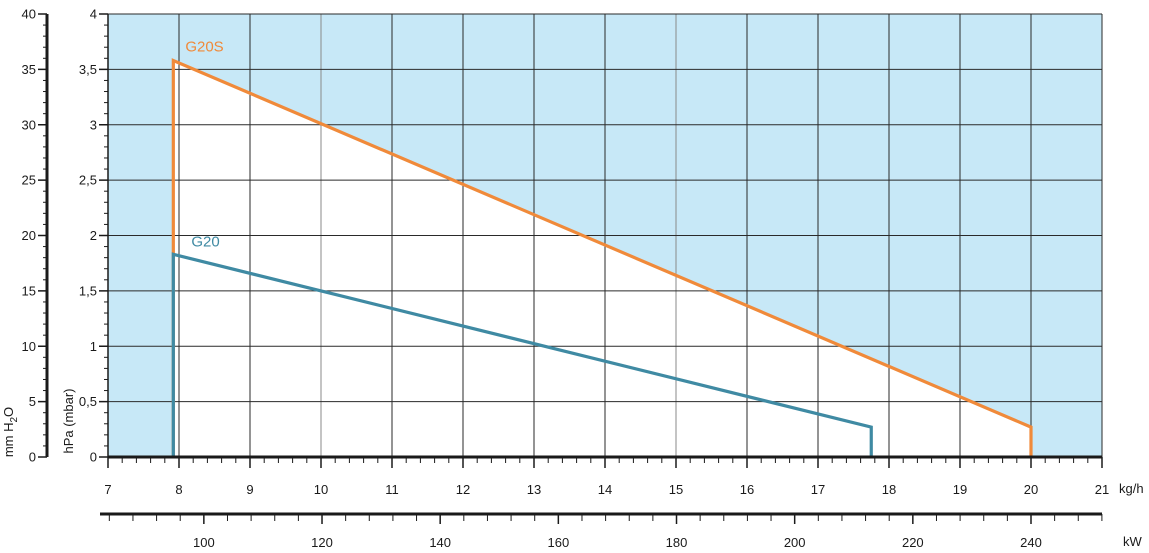 This screenshot has width=1149, height=553. I want to click on x-tick-label: 16, so click(747, 489).